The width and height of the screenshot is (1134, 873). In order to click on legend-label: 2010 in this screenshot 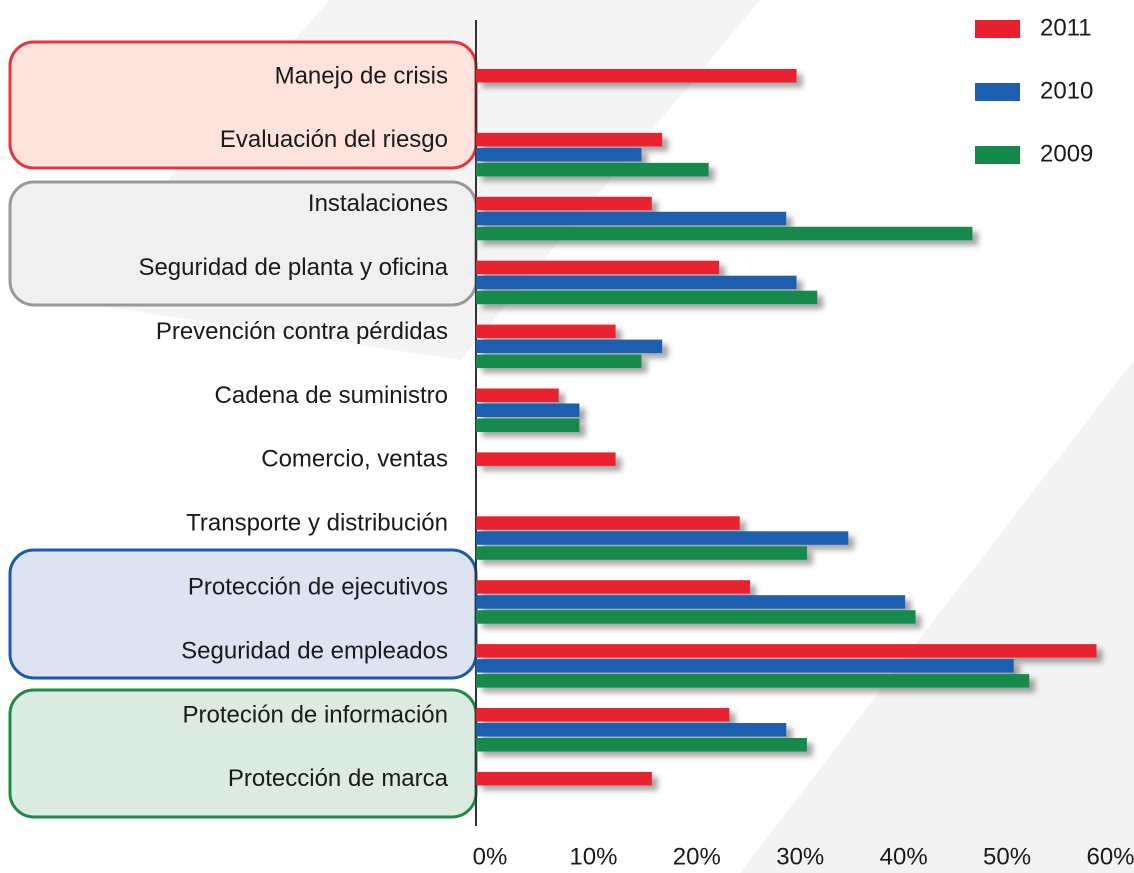, I will do `click(1066, 90)`.